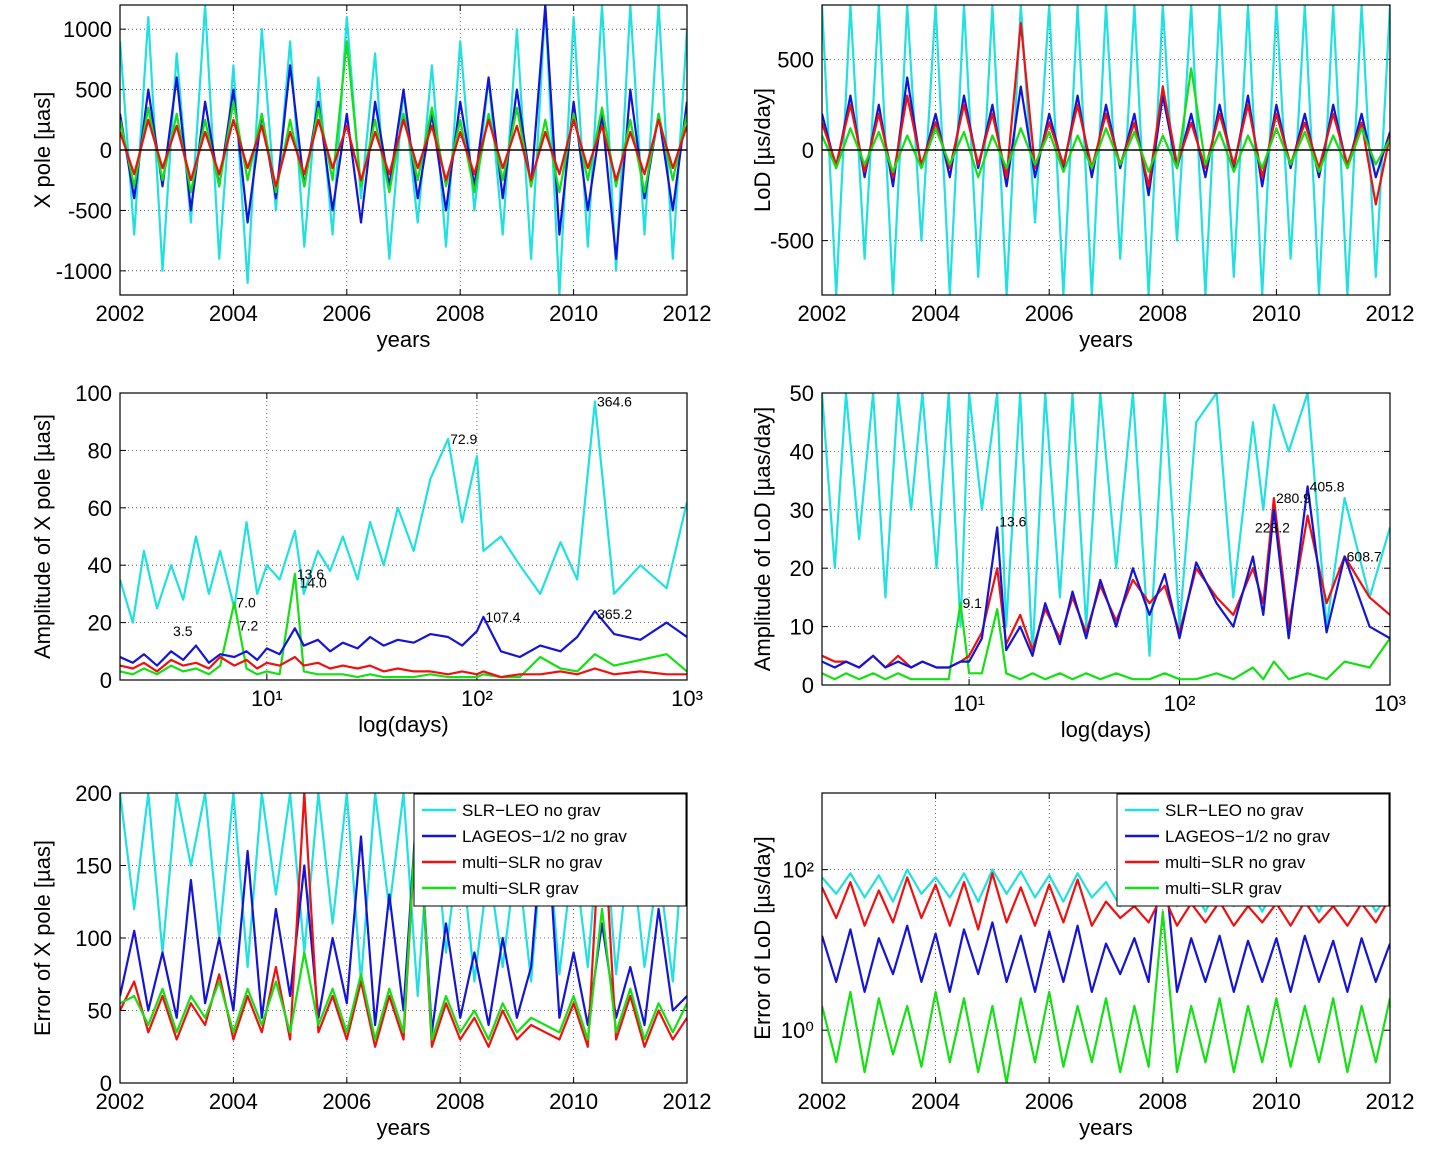  I want to click on y-axis-label: Amplitude of X pole [µas], so click(42, 536).